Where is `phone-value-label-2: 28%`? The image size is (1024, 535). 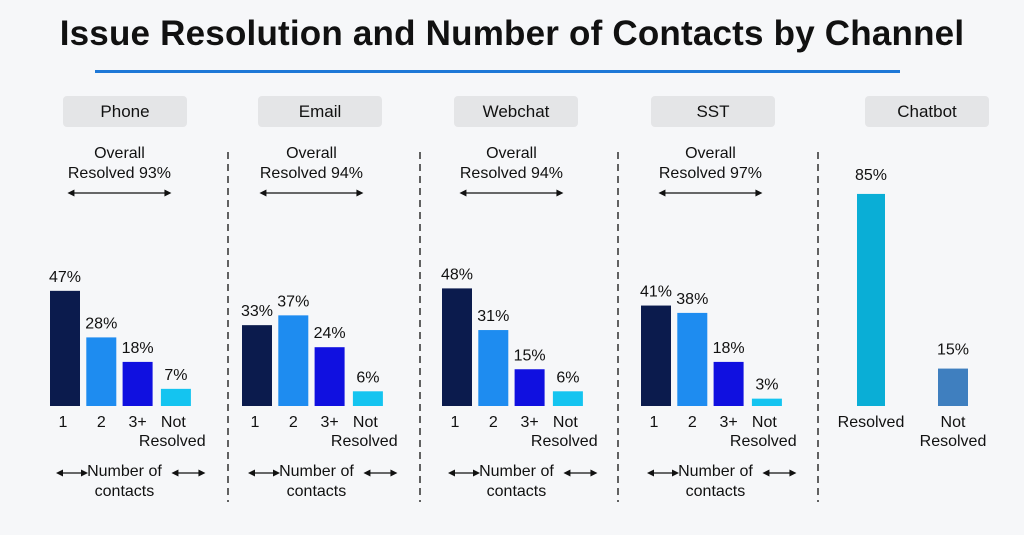
phone-value-label-2: 28% is located at coordinates (101, 323).